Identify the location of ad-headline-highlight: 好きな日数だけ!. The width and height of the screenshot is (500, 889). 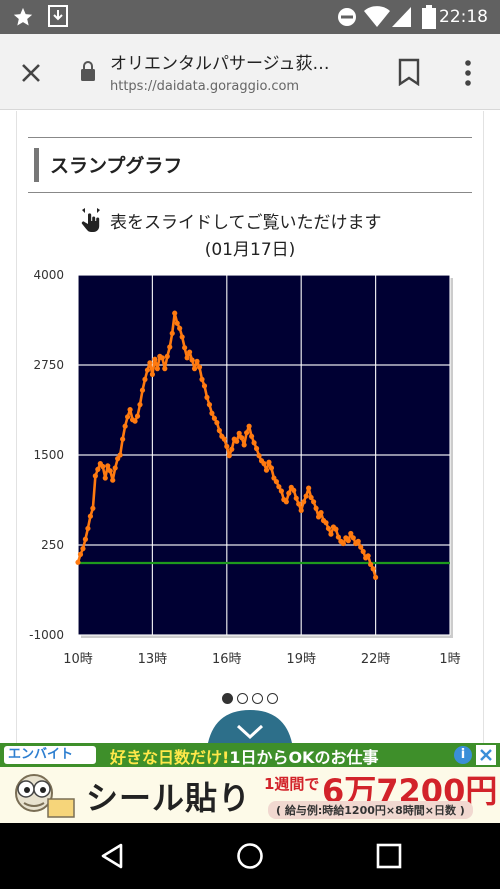
(170, 757).